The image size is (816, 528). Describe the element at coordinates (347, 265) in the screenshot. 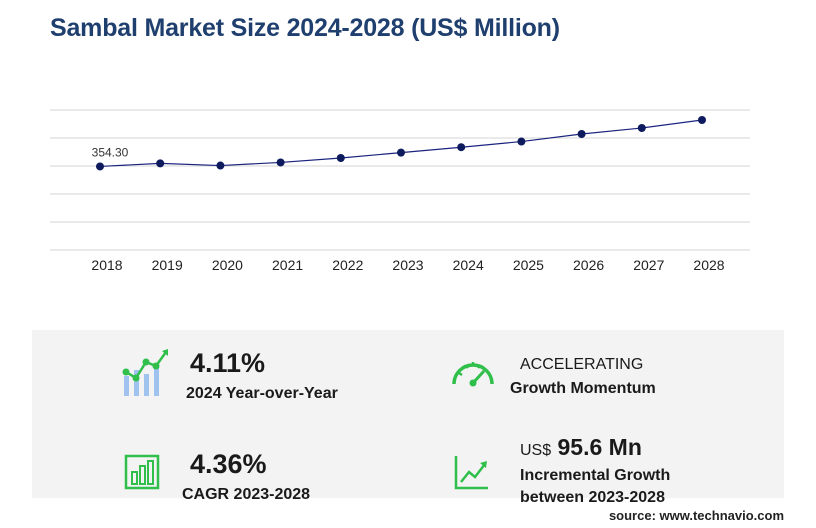

I see `x-tick-label: 2022` at that location.